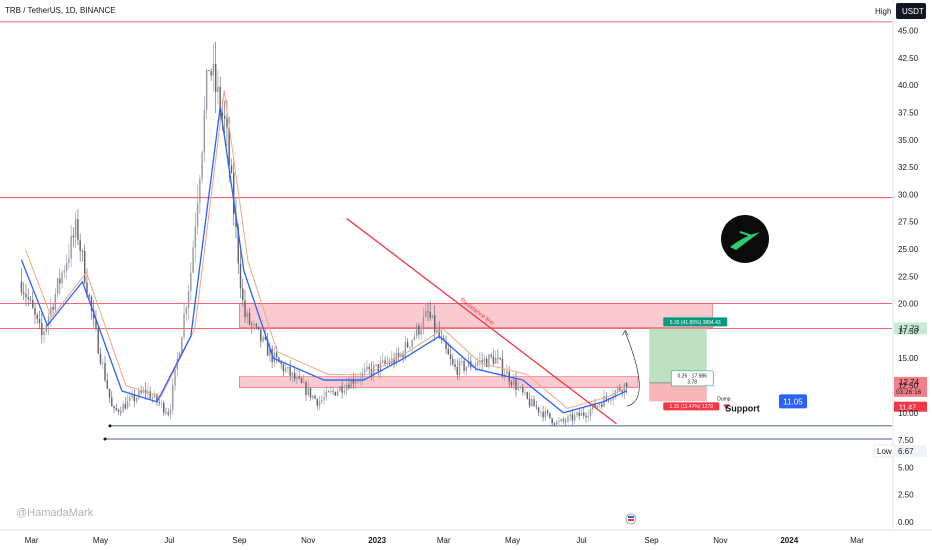 This screenshot has height=550, width=932. I want to click on flag-event-icon, so click(631, 519).